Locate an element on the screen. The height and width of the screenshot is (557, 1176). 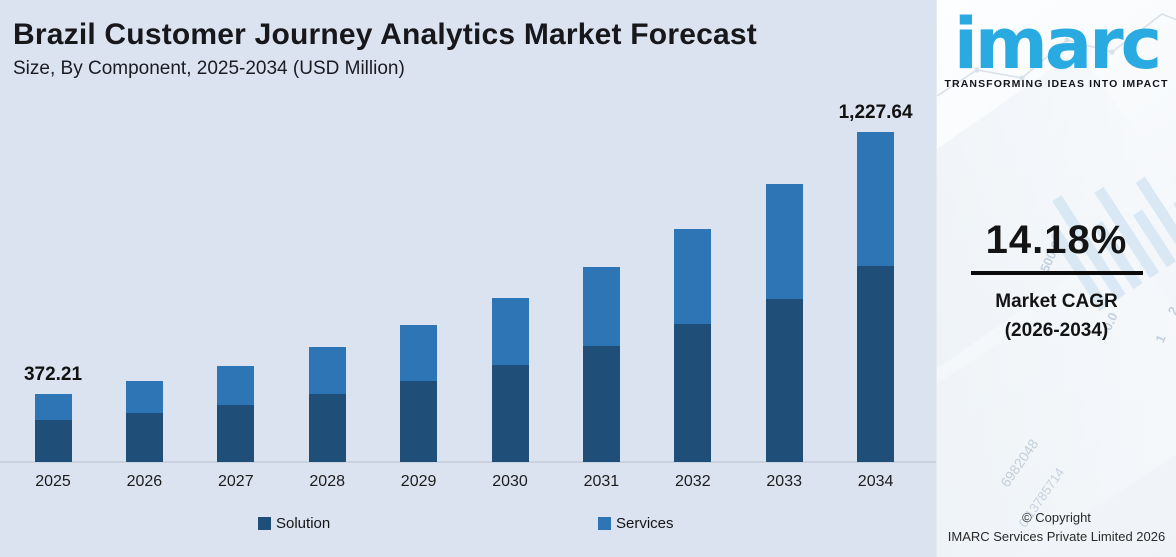
legend-label: Services is located at coordinates (645, 523).